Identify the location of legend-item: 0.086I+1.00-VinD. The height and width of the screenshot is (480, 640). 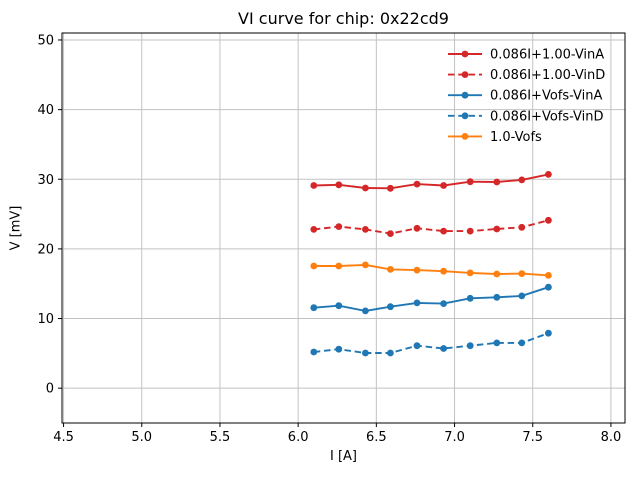
(526, 75).